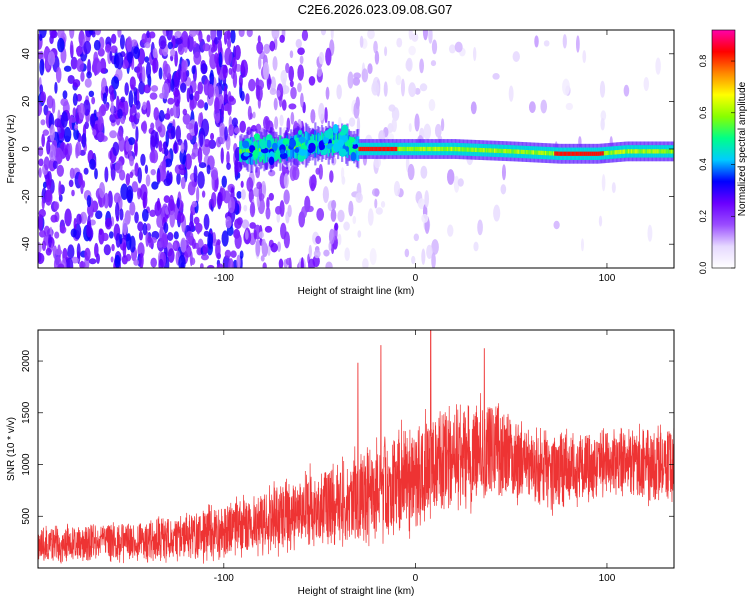 Image resolution: width=750 pixels, height=600 pixels. I want to click on snr-y-tick-label: 2000, so click(26, 360).